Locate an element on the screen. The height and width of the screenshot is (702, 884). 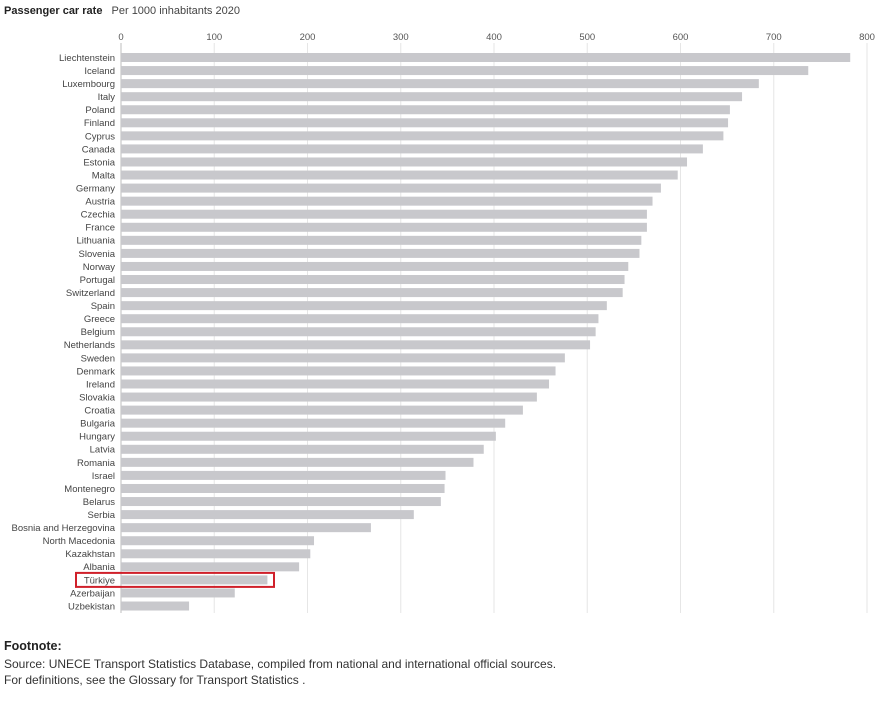
category-label: Azerbaijan is located at coordinates (92, 593).